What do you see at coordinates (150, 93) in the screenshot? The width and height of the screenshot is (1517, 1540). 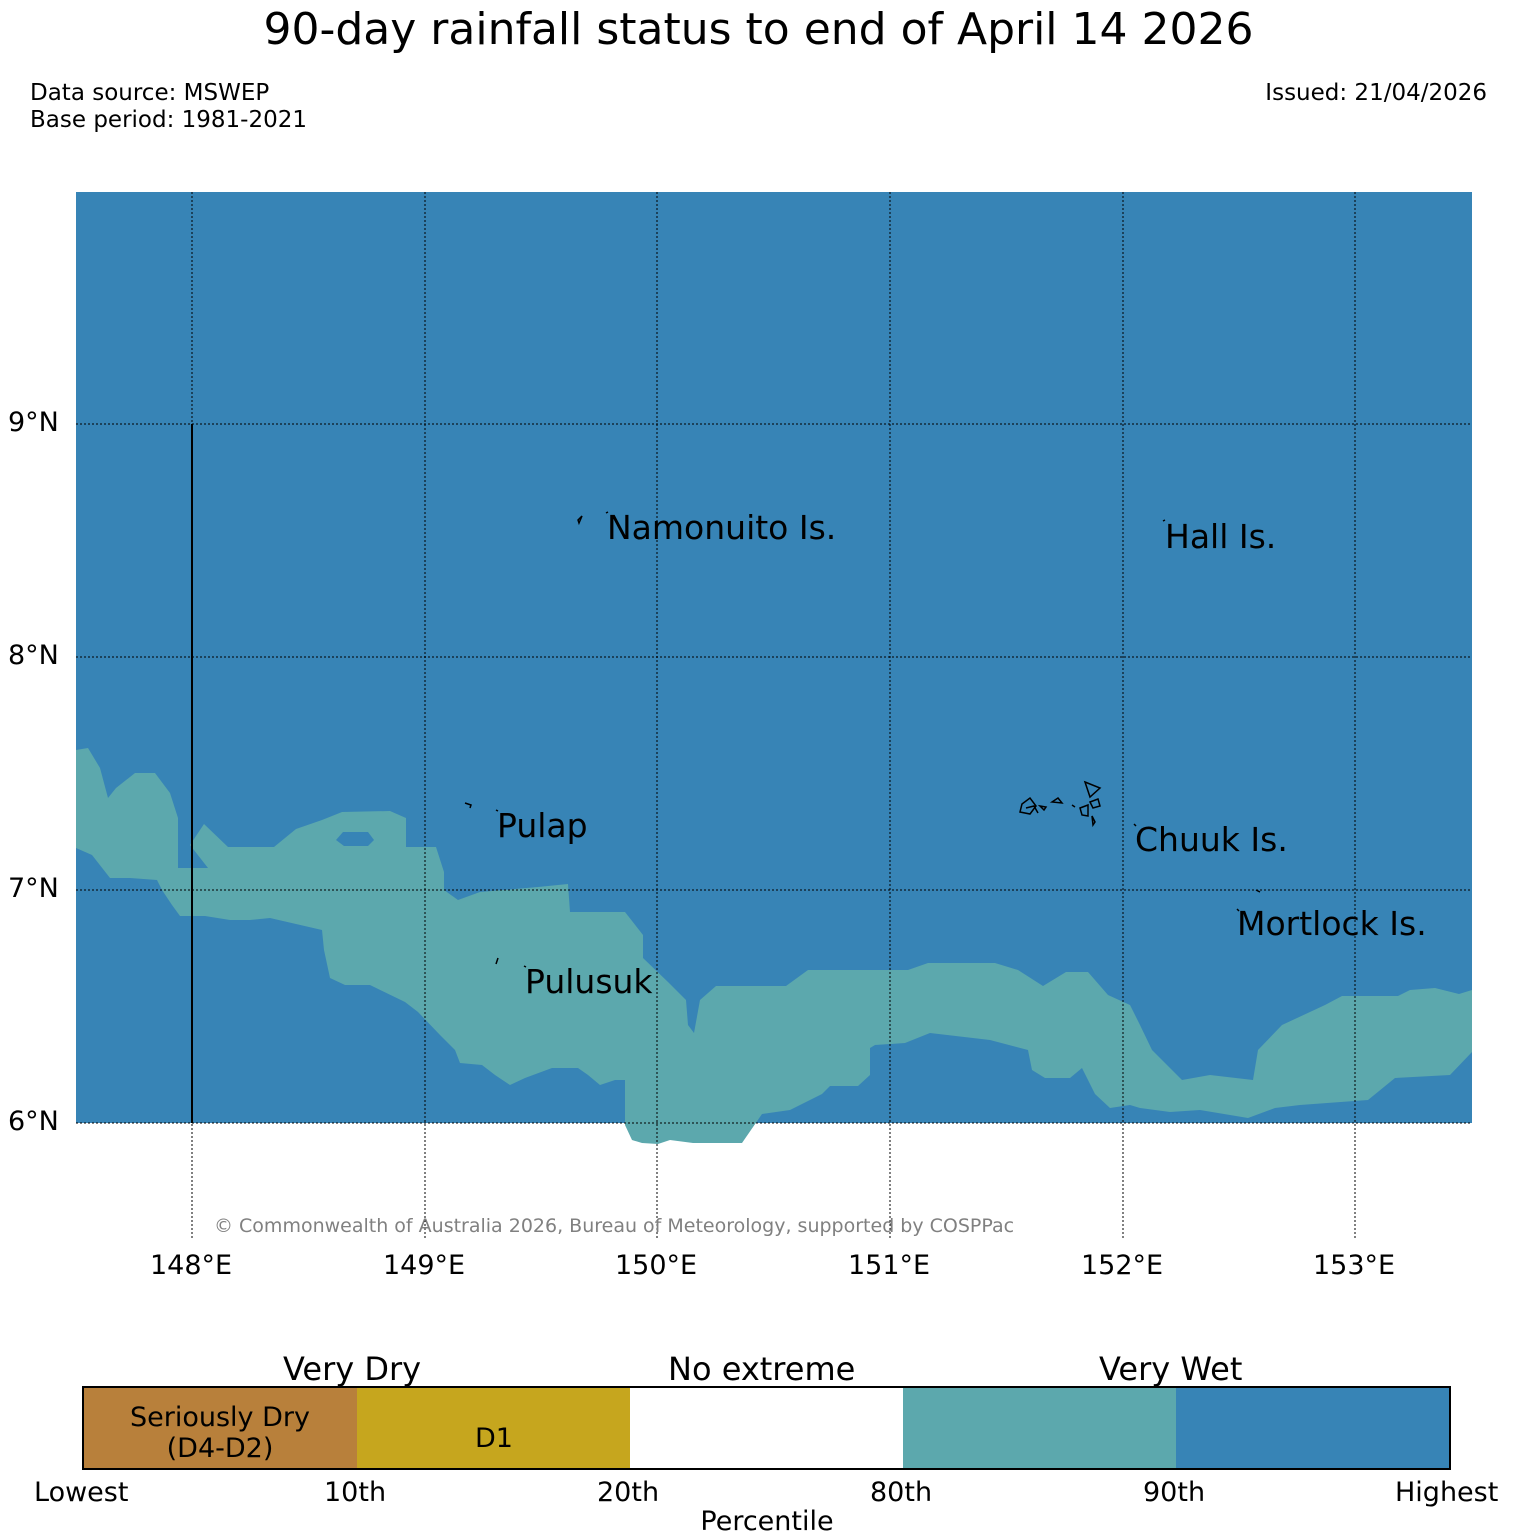 I see `data-source: Data source: MSWEP` at bounding box center [150, 93].